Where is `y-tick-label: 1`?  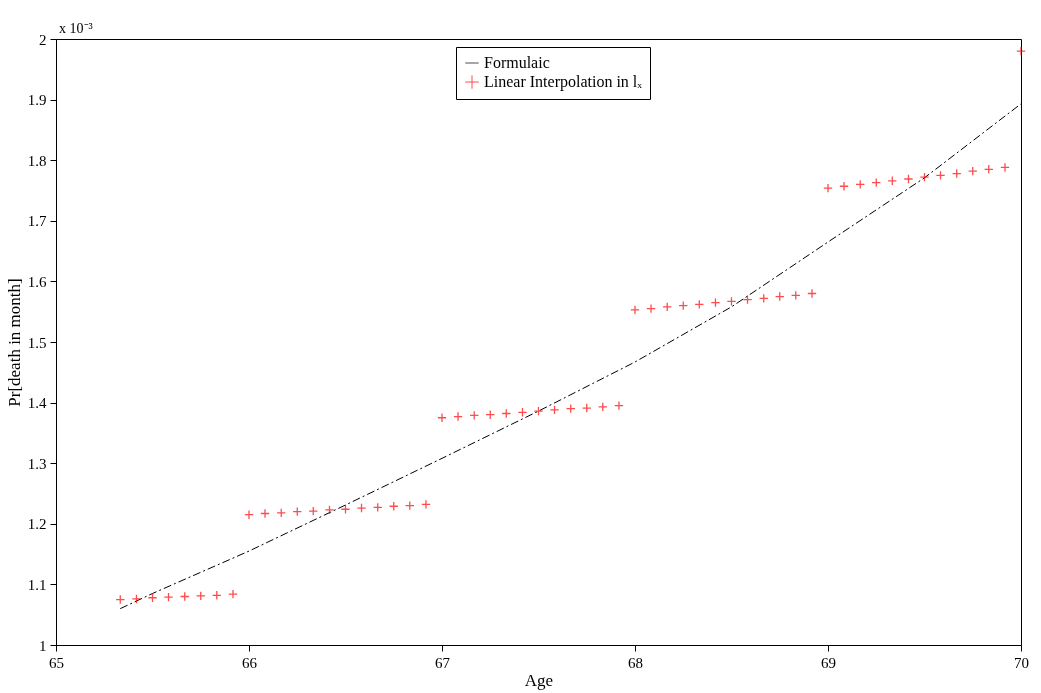 y-tick-label: 1 is located at coordinates (43, 645).